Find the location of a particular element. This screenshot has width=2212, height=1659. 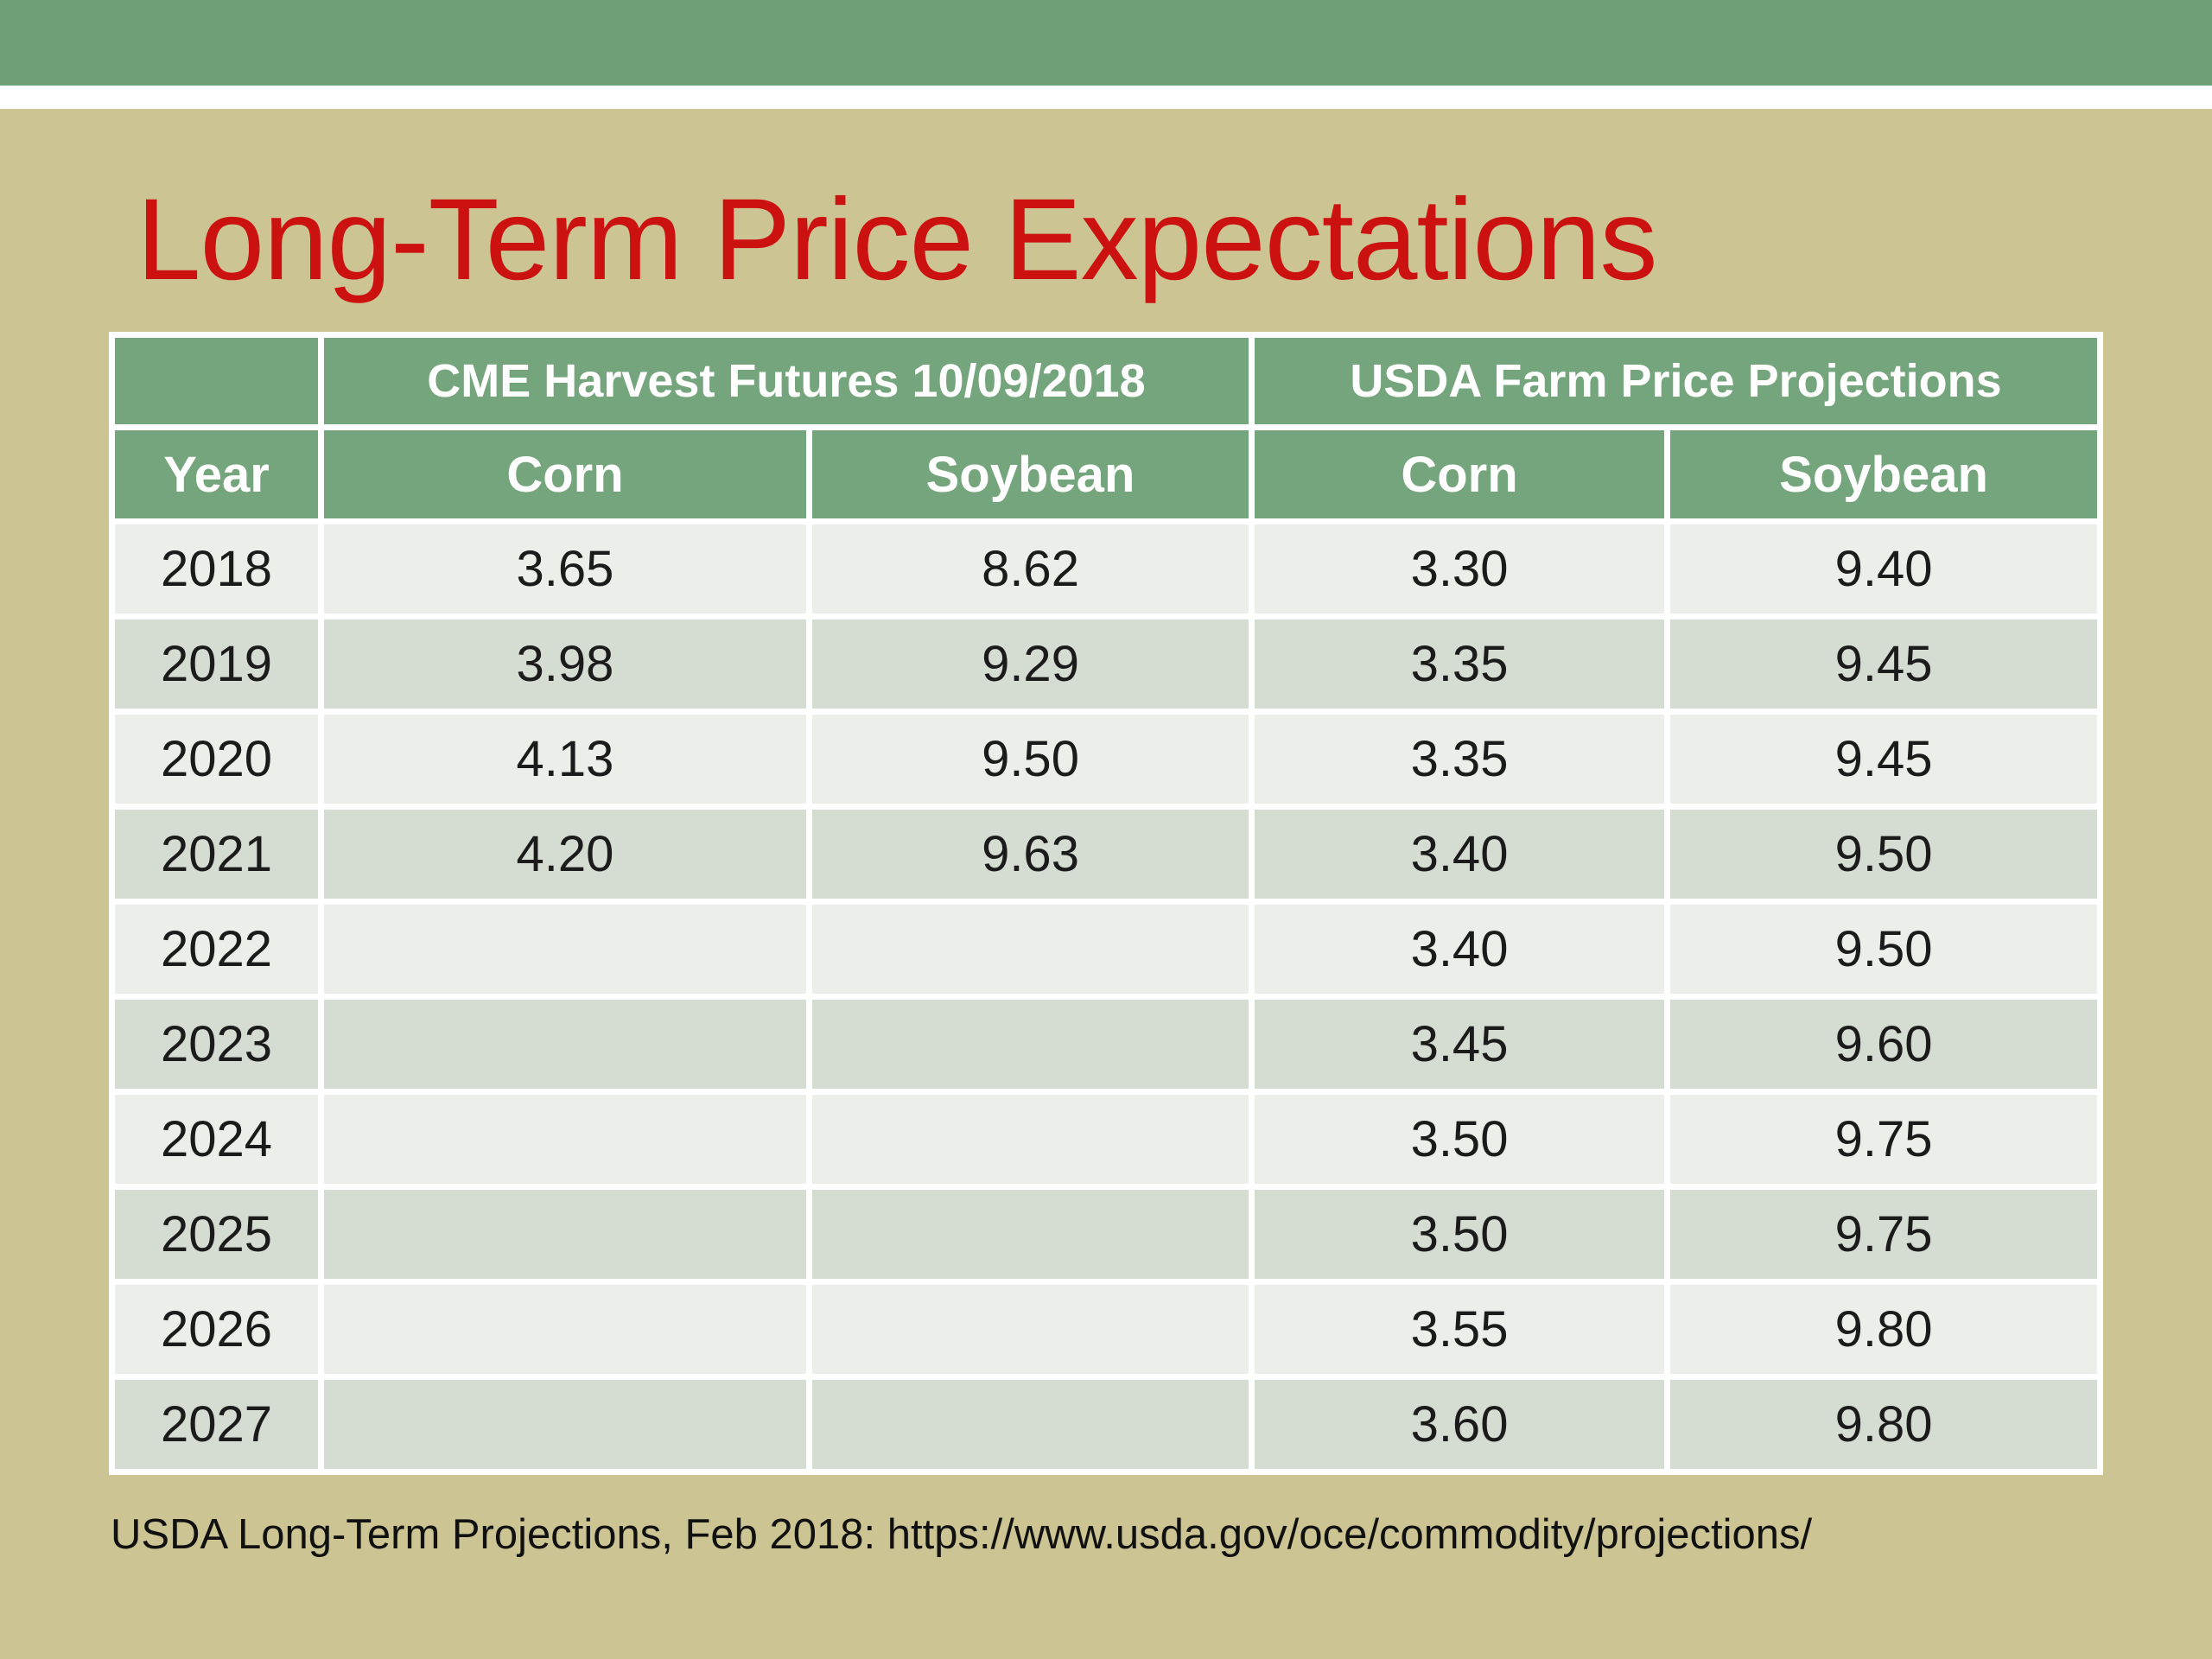

table-row: 2022 3.40 9.50 is located at coordinates (1106, 949).